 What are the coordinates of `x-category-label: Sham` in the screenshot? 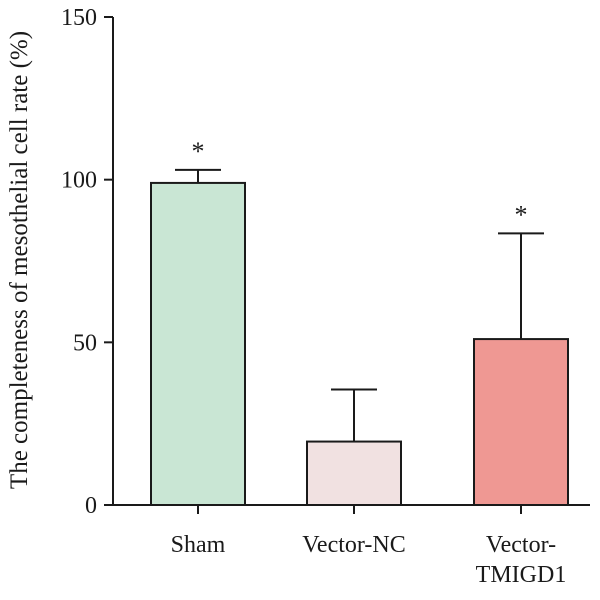 It's located at (198, 545).